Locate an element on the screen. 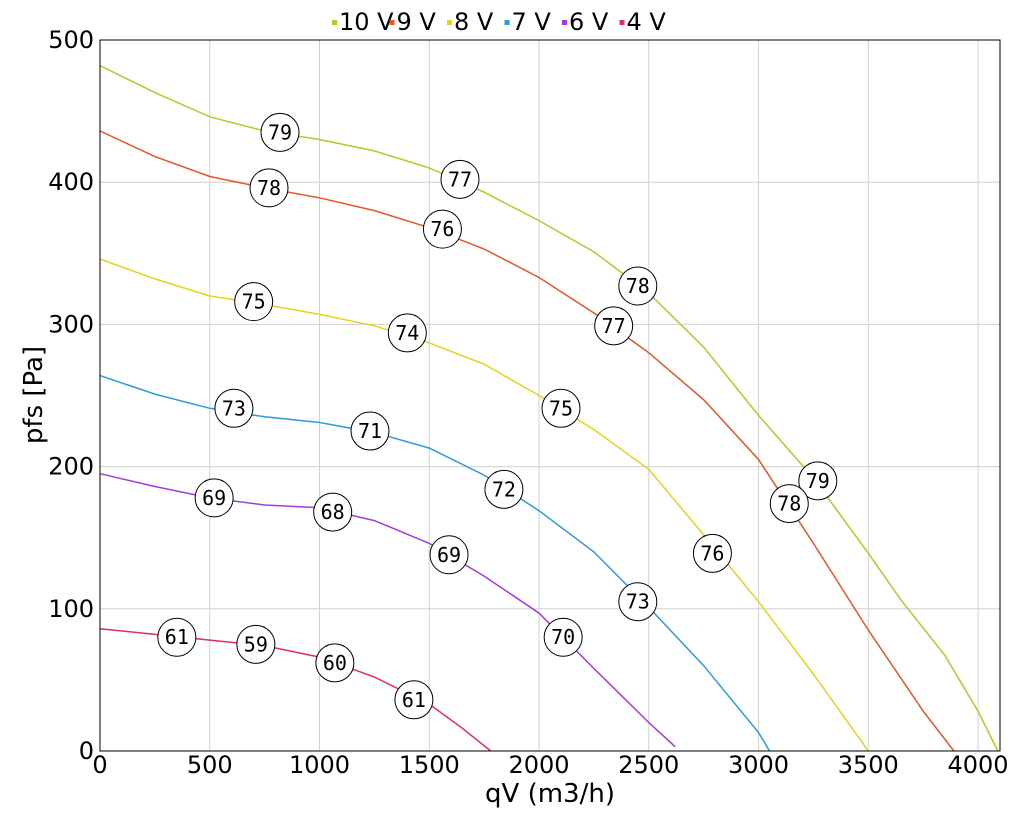  legend-item: 9 V is located at coordinates (412, 22).